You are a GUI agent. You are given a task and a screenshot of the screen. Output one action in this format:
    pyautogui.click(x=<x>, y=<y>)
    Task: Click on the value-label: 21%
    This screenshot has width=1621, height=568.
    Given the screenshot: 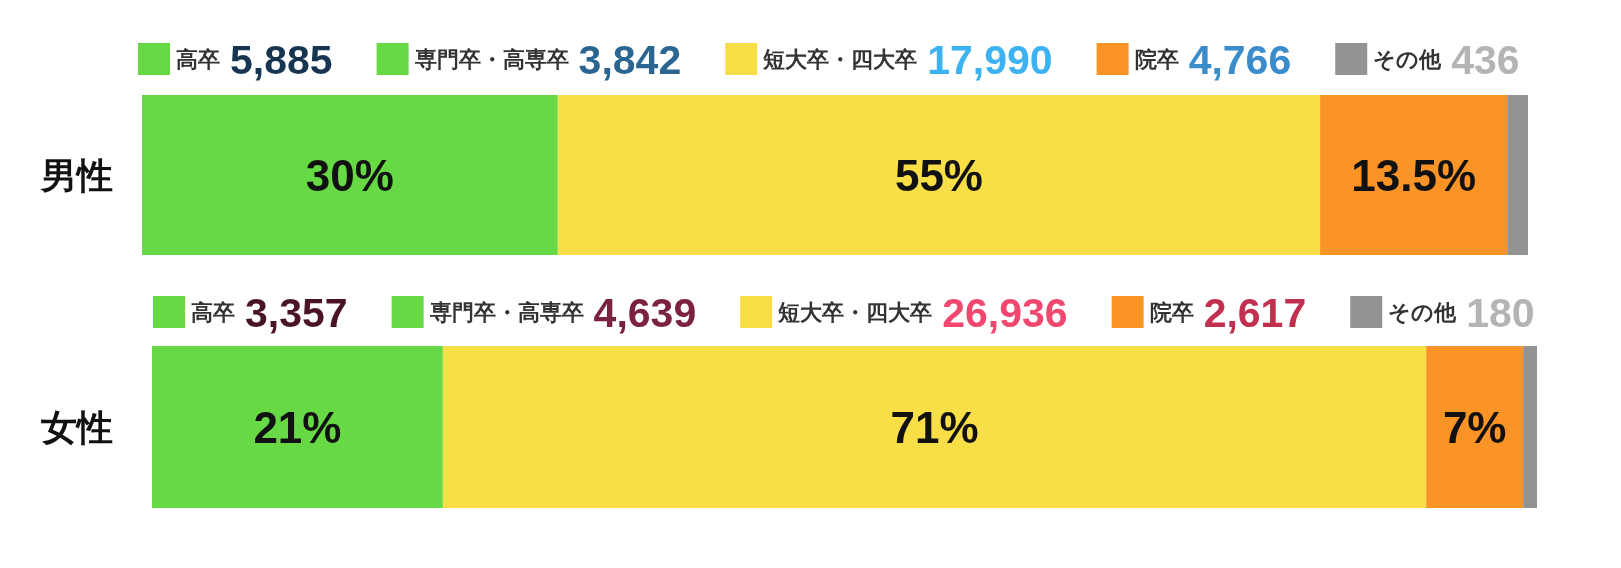 What is the action you would take?
    pyautogui.click(x=297, y=427)
    